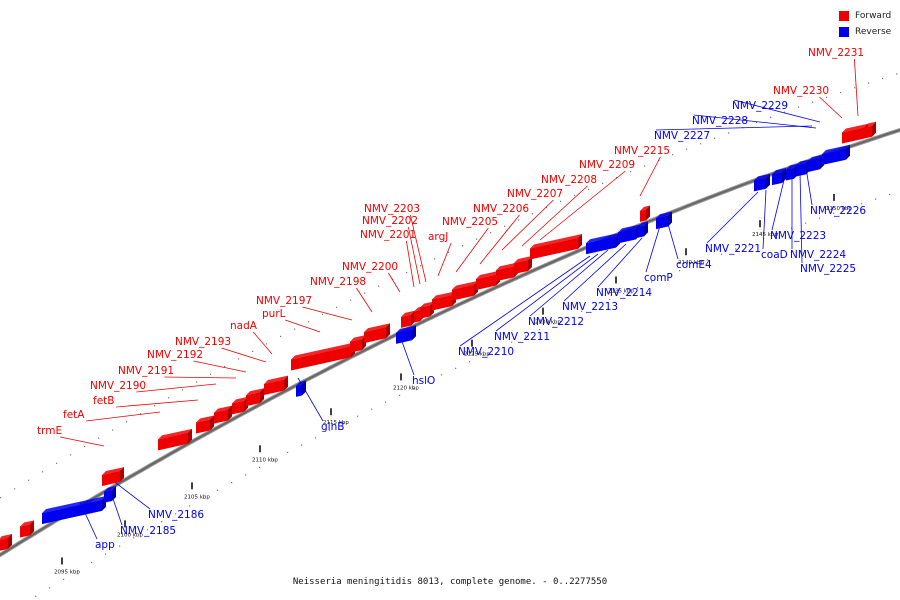  What do you see at coordinates (390, 221) in the screenshot?
I see `gene-label: NMV_2202` at bounding box center [390, 221].